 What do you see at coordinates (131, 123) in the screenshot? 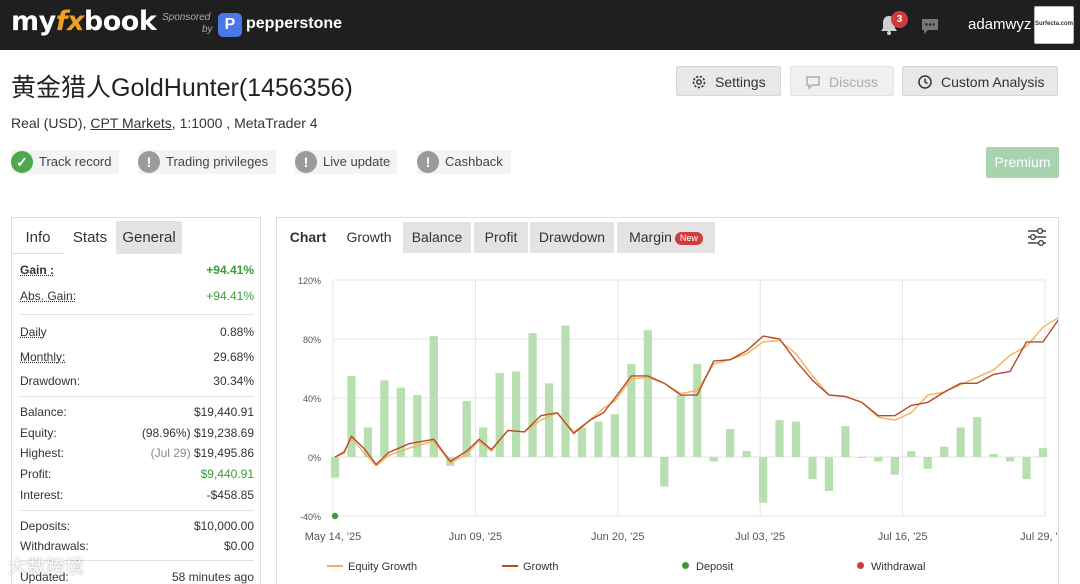
I see `broker-link: CPT Markets` at bounding box center [131, 123].